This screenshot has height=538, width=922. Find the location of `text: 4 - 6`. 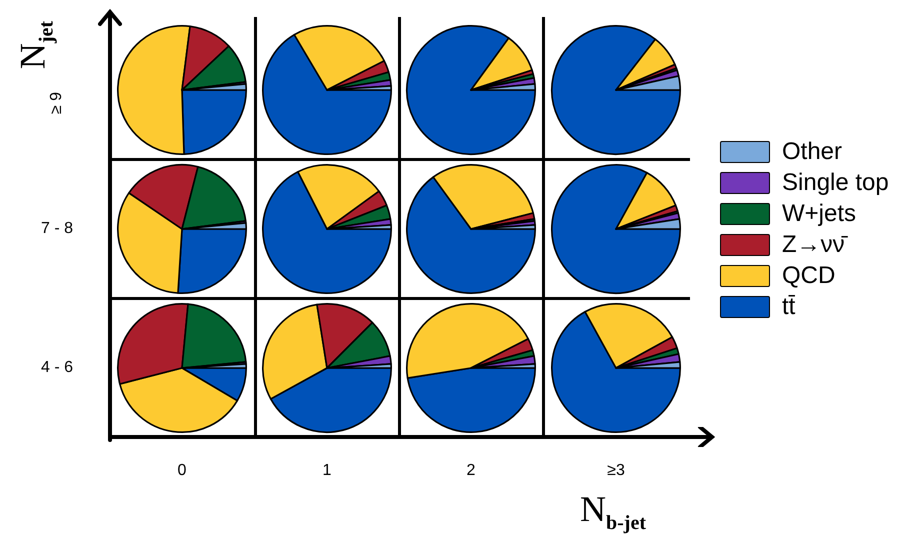

text: 4 - 6 is located at coordinates (57, 368).